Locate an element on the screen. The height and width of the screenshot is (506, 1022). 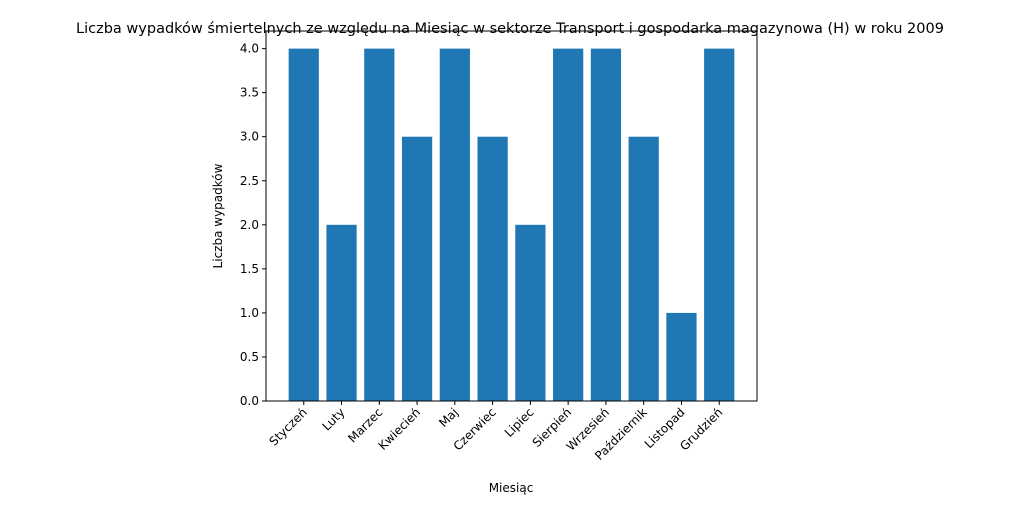
y-tick-label-7: 3.5 is located at coordinates (249, 93).